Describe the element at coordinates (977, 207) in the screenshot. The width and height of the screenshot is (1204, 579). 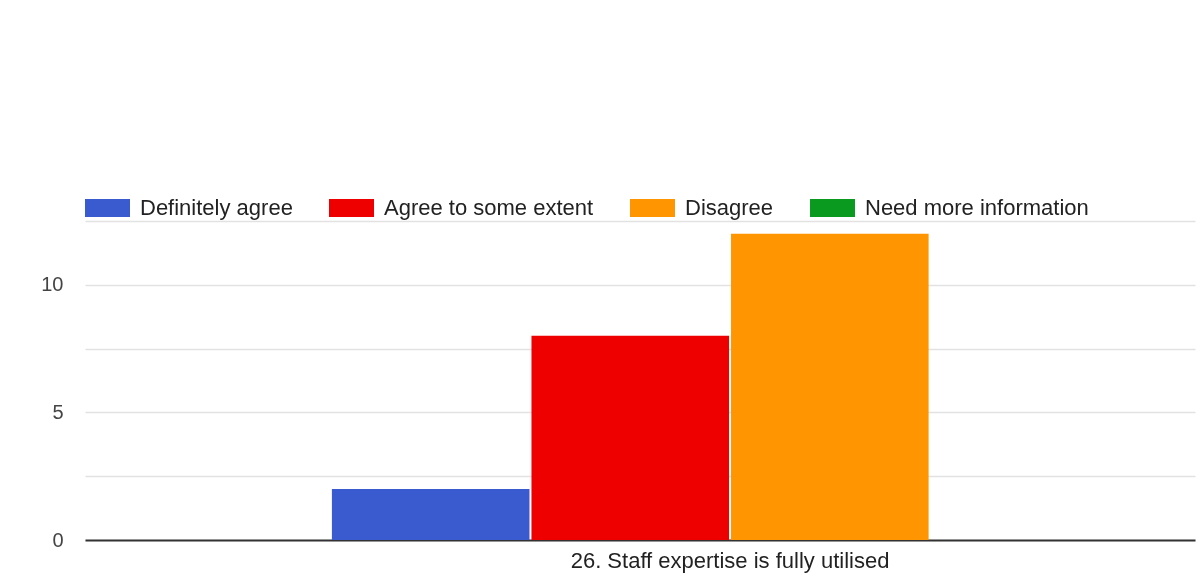
I see `legend-label: Need more information` at that location.